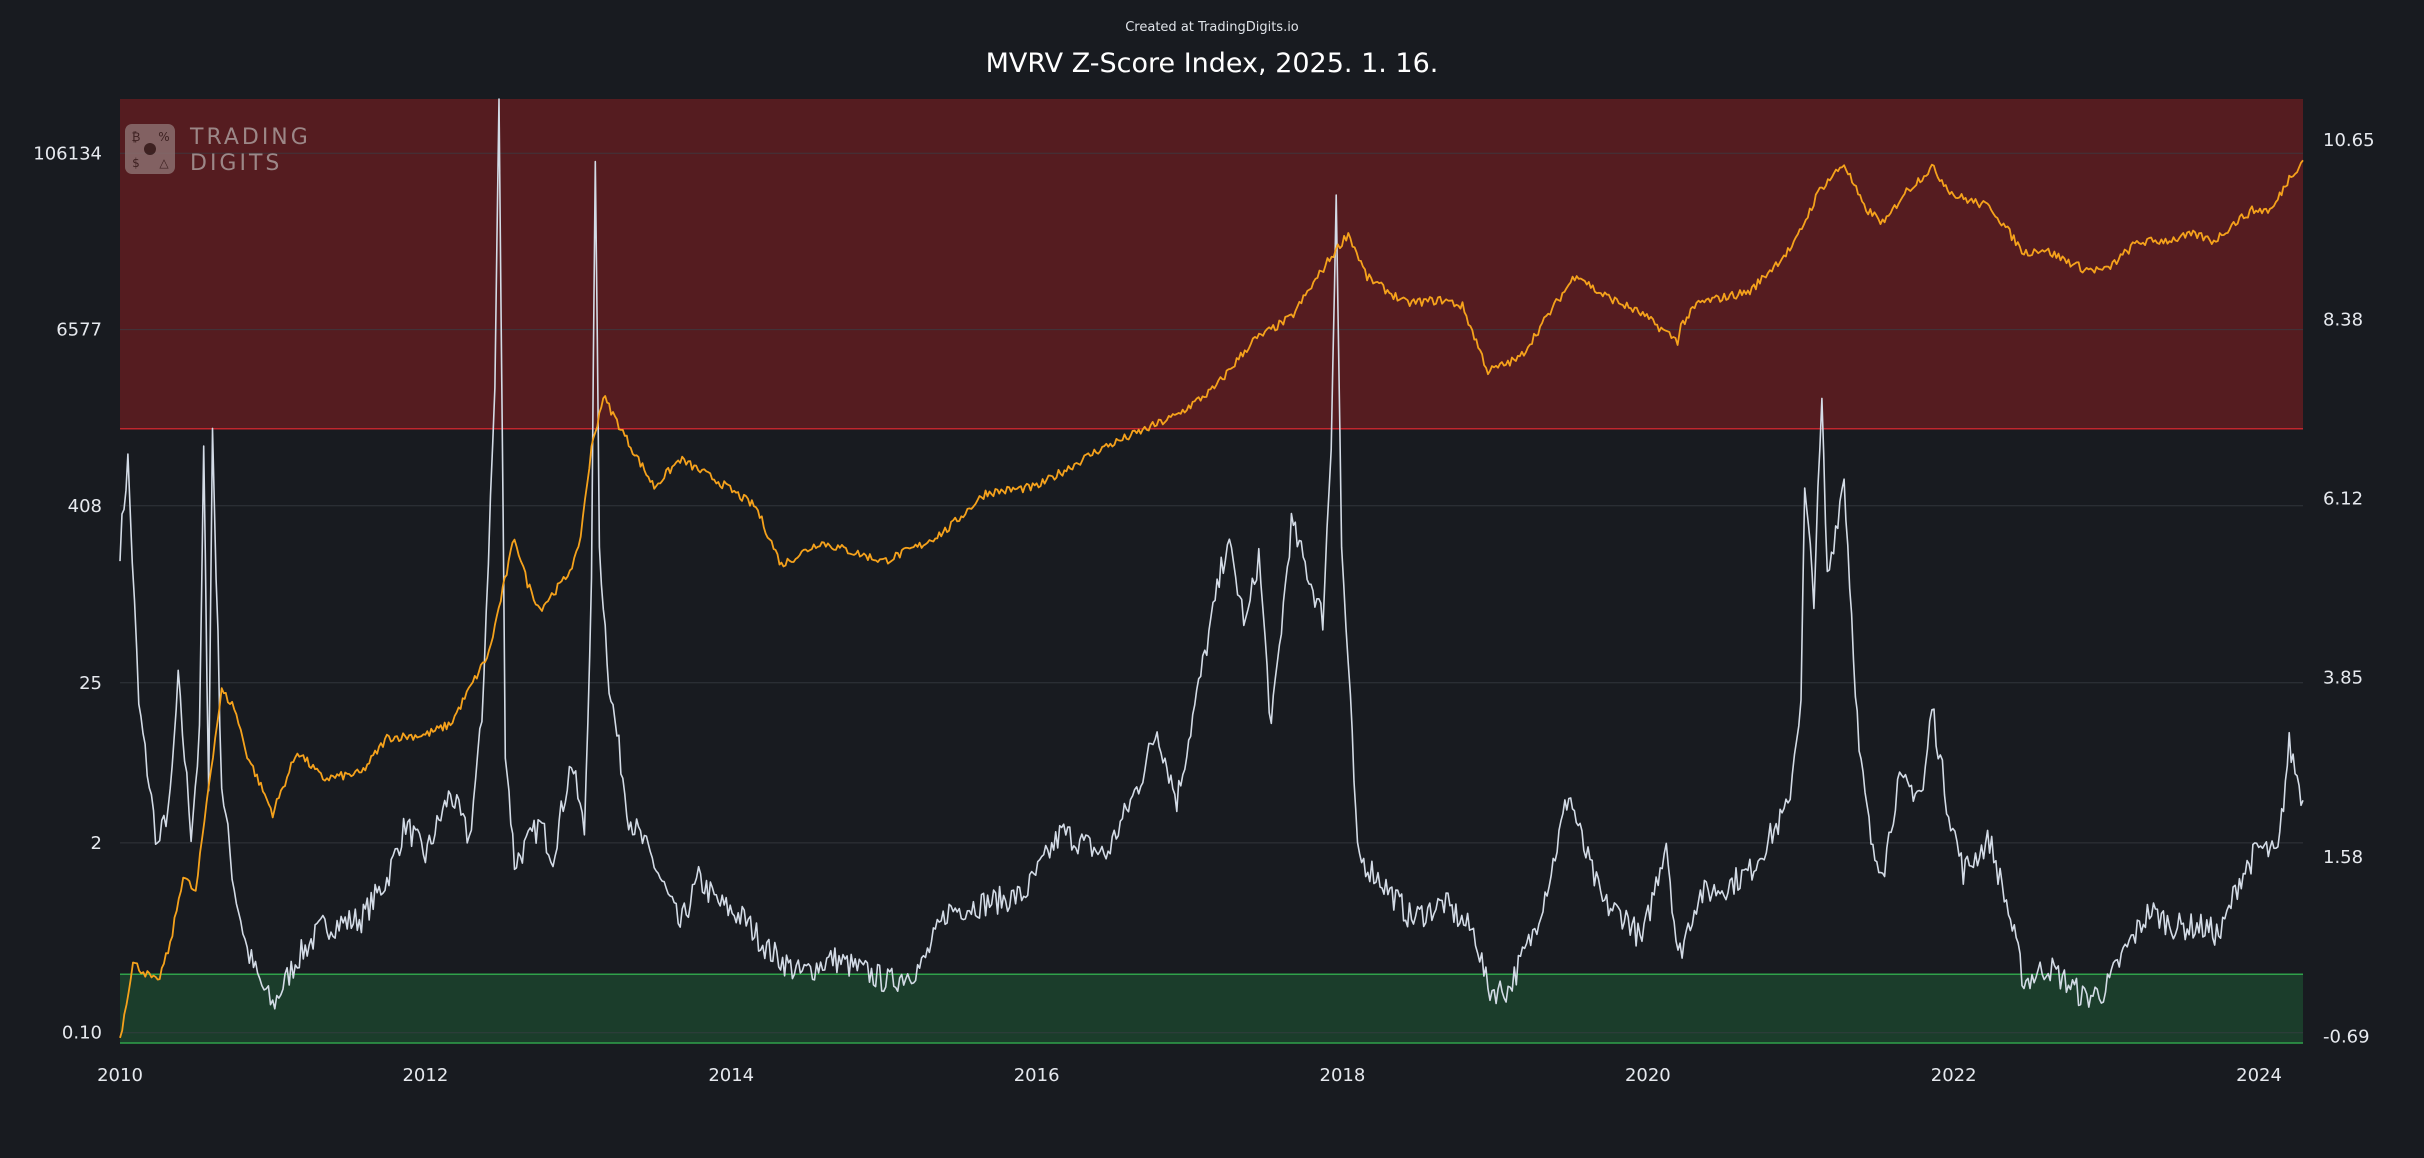 The image size is (2424, 1158). Describe the element at coordinates (1212, 63) in the screenshot. I see `chart-title: MVRV Z-Score Index, 2025. 1. 16.` at that location.